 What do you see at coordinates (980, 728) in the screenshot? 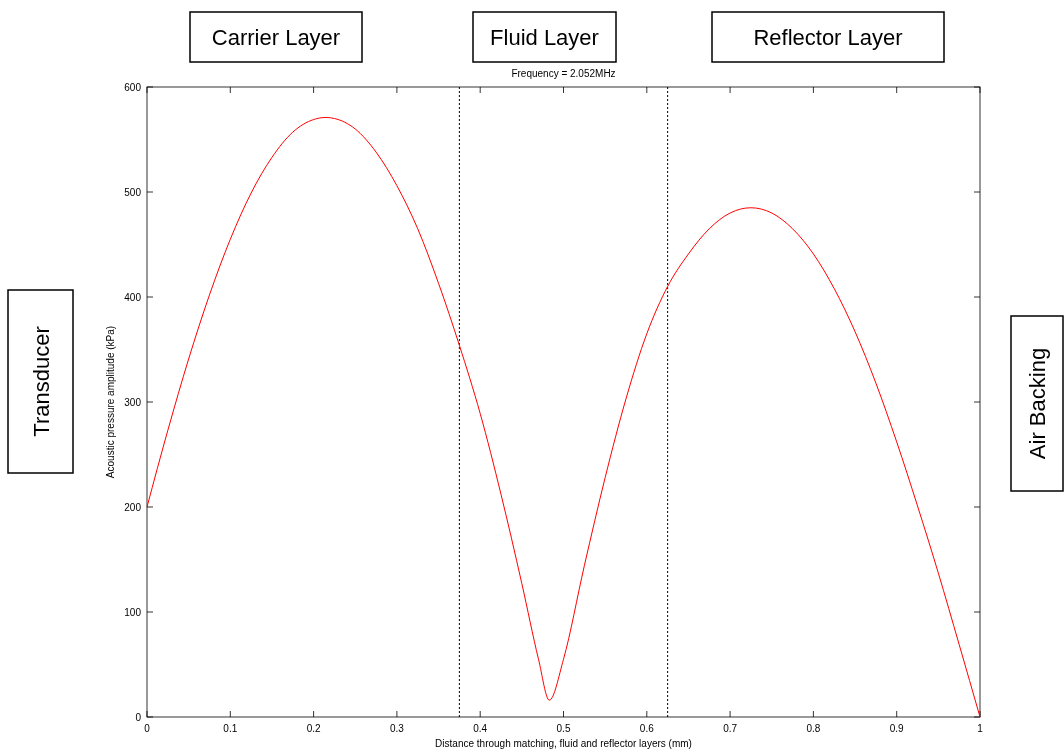
I see `x-tick-label: 1` at bounding box center [980, 728].